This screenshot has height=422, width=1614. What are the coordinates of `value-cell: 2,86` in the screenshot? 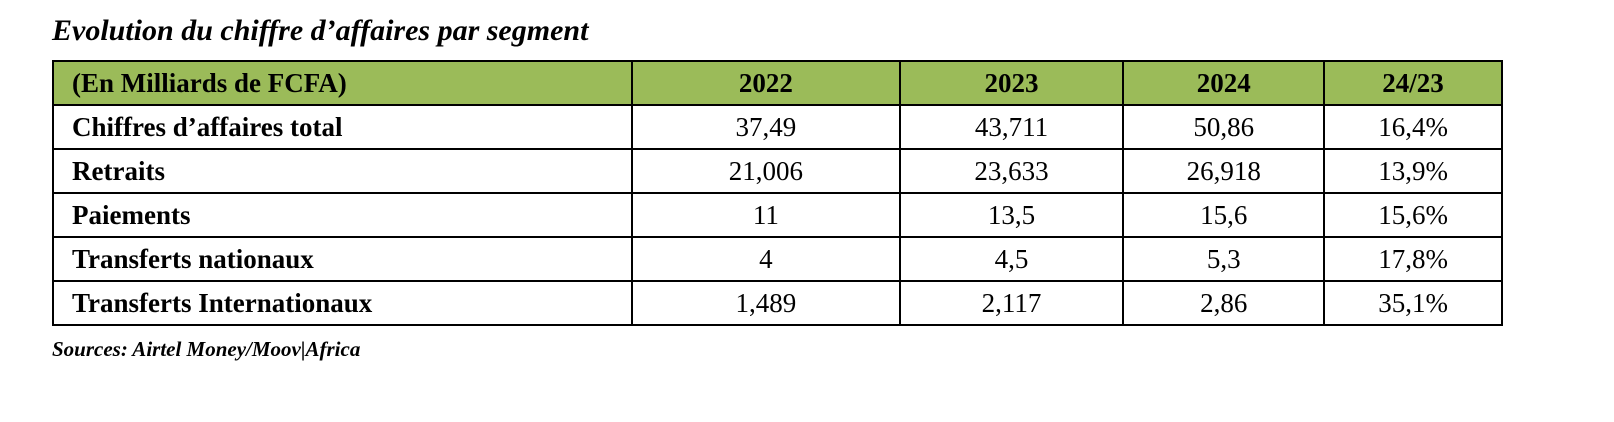 It's located at (1224, 303).